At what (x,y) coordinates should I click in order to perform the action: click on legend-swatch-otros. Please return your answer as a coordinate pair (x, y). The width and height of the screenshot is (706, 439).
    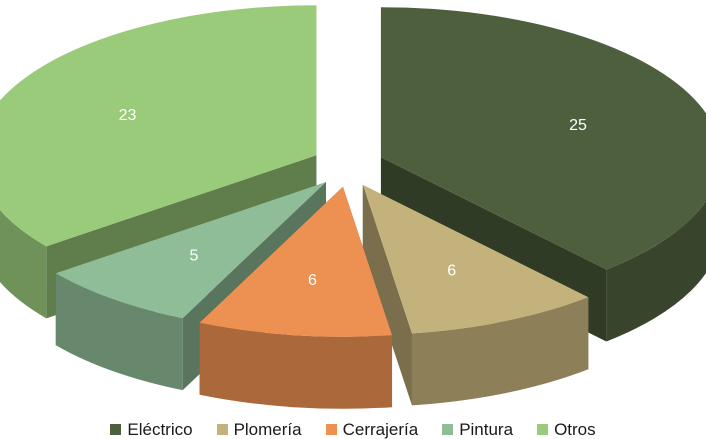
    Looking at the image, I should click on (543, 429).